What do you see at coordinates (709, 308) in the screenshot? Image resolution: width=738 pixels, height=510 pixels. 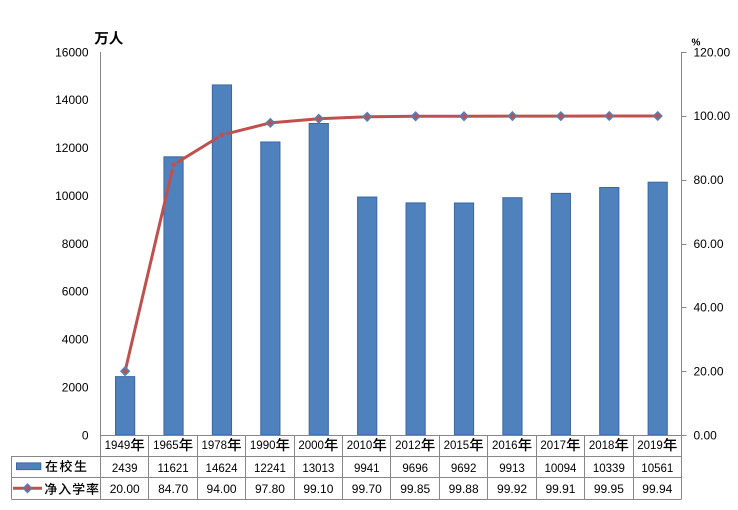 I see `svg-text: 40.00` at bounding box center [709, 308].